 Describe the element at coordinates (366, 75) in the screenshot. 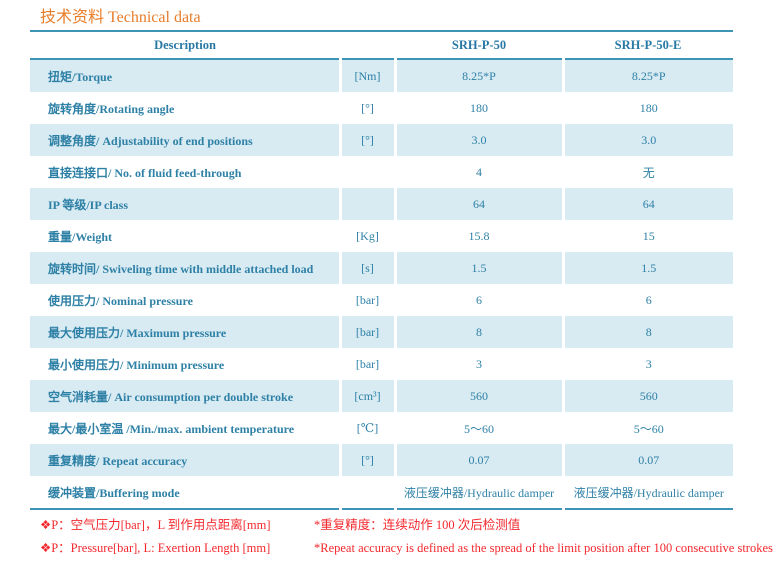

I see `row-unit: [Nm]` at that location.